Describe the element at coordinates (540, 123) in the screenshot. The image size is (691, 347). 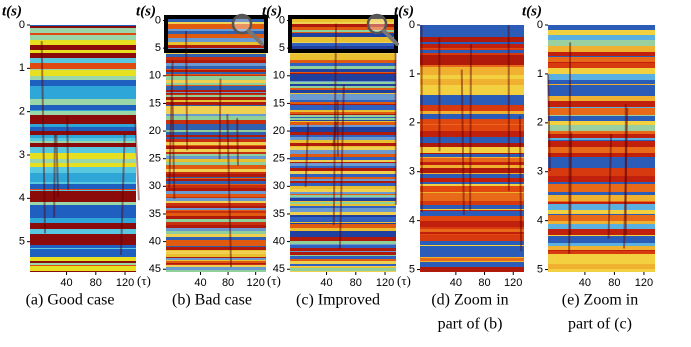
I see `y-tick-label: 2` at that location.